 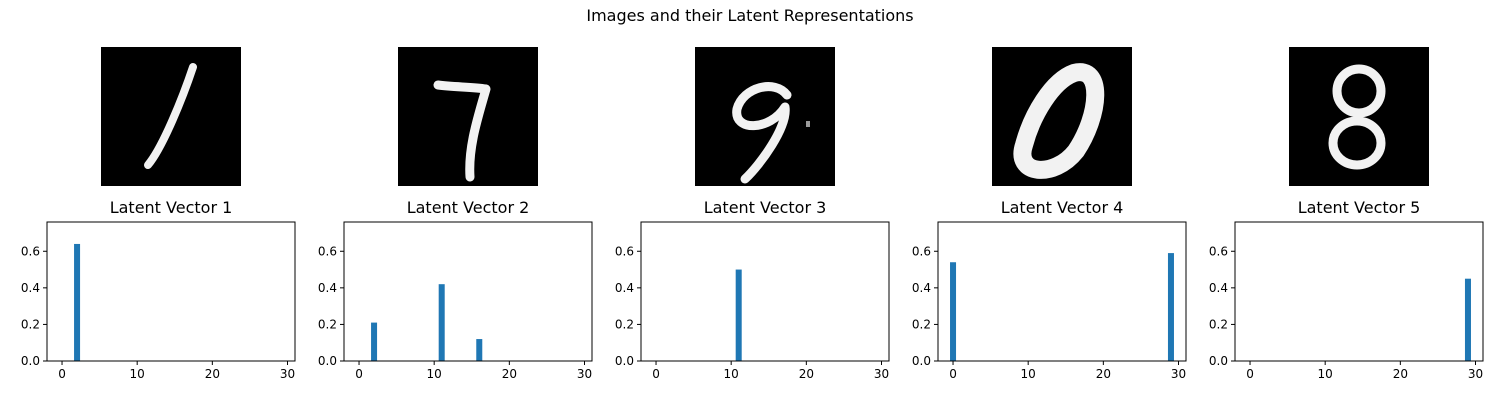 What do you see at coordinates (765, 207) in the screenshot?
I see `subplot-title-3: Latent Vector 3` at bounding box center [765, 207].